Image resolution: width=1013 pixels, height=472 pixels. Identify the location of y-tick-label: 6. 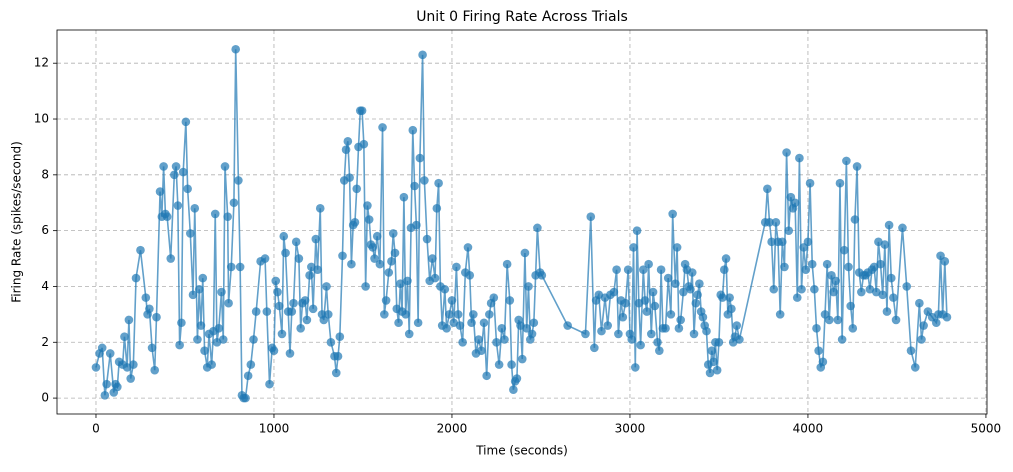
(45, 230).